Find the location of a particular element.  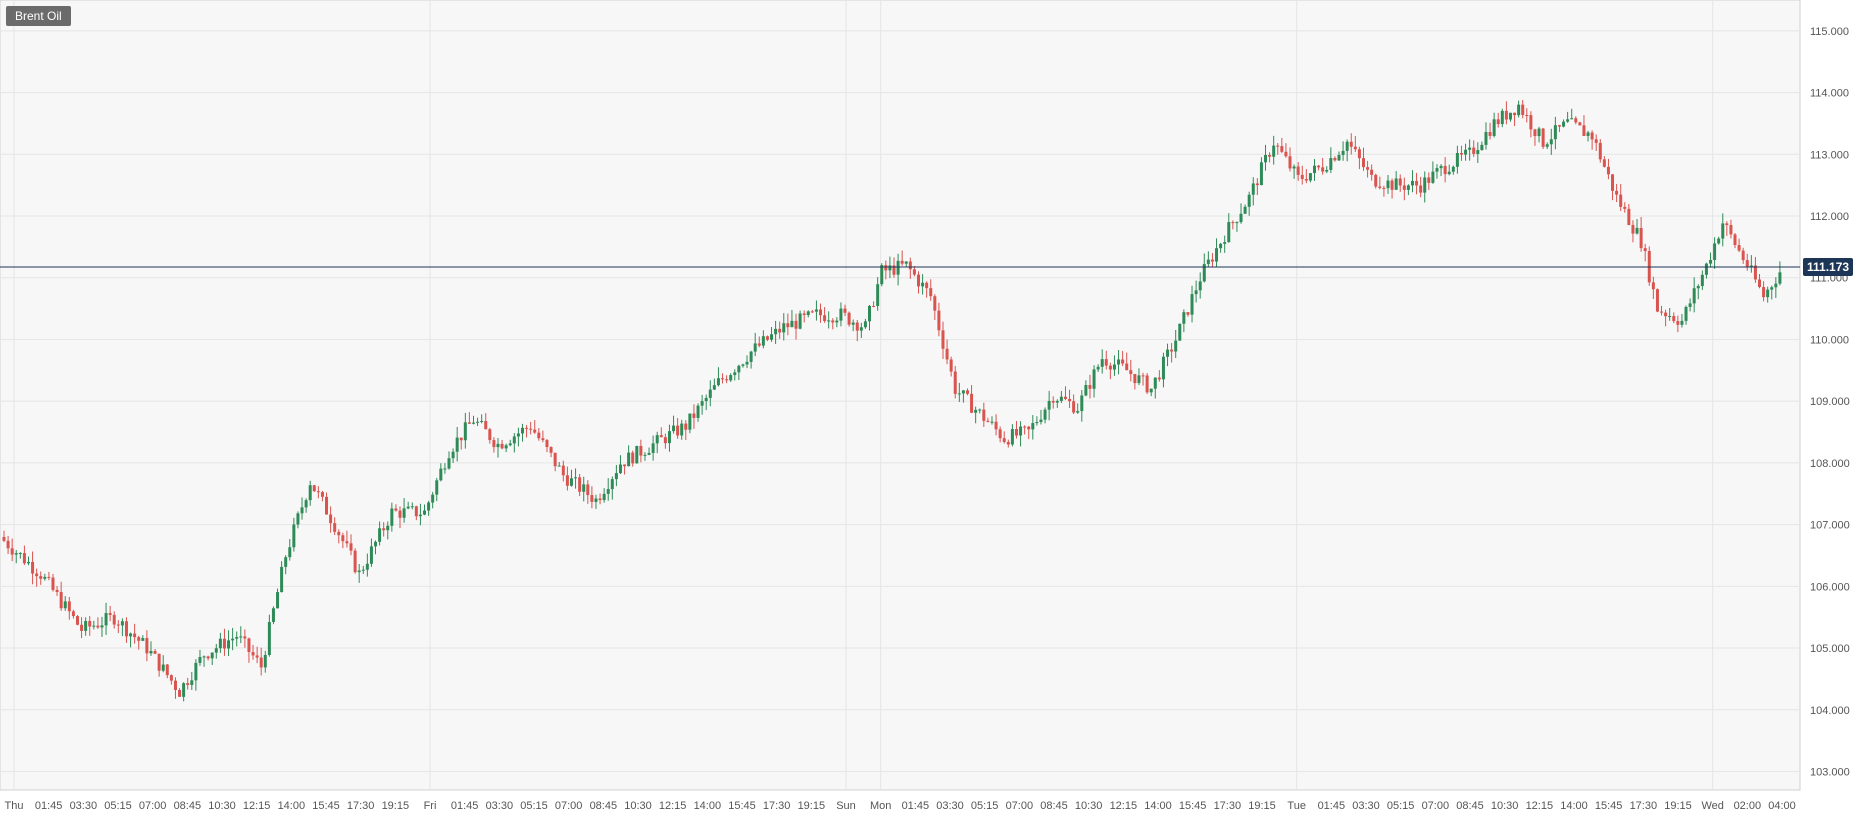

y-tick-label: 107.000 is located at coordinates (1830, 526).